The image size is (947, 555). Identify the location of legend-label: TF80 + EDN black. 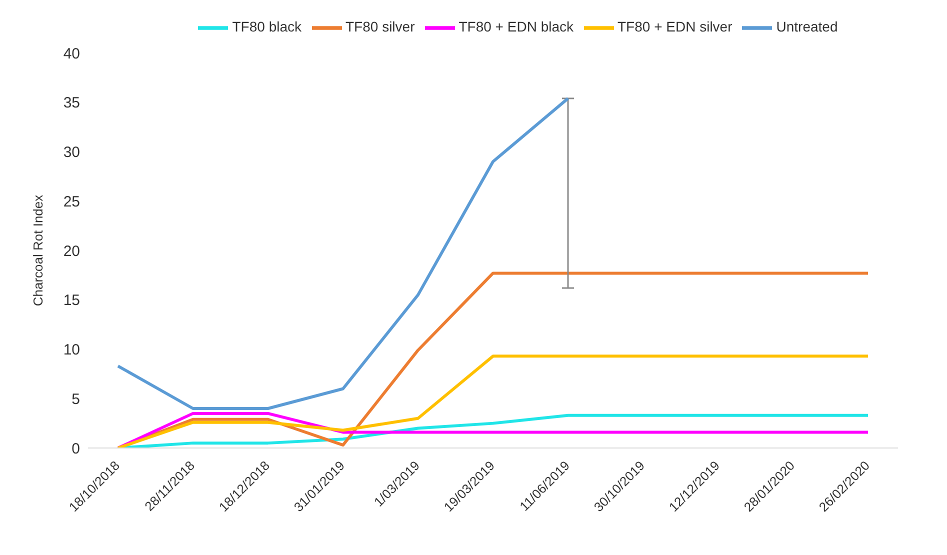
(516, 26).